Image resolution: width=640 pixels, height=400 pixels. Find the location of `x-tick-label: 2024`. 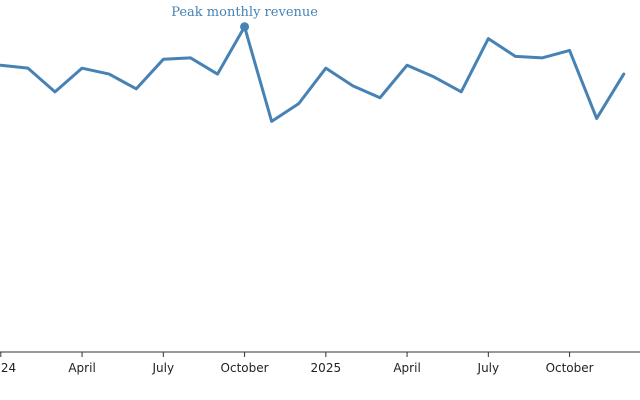

x-tick-label: 2024 is located at coordinates (8, 368).